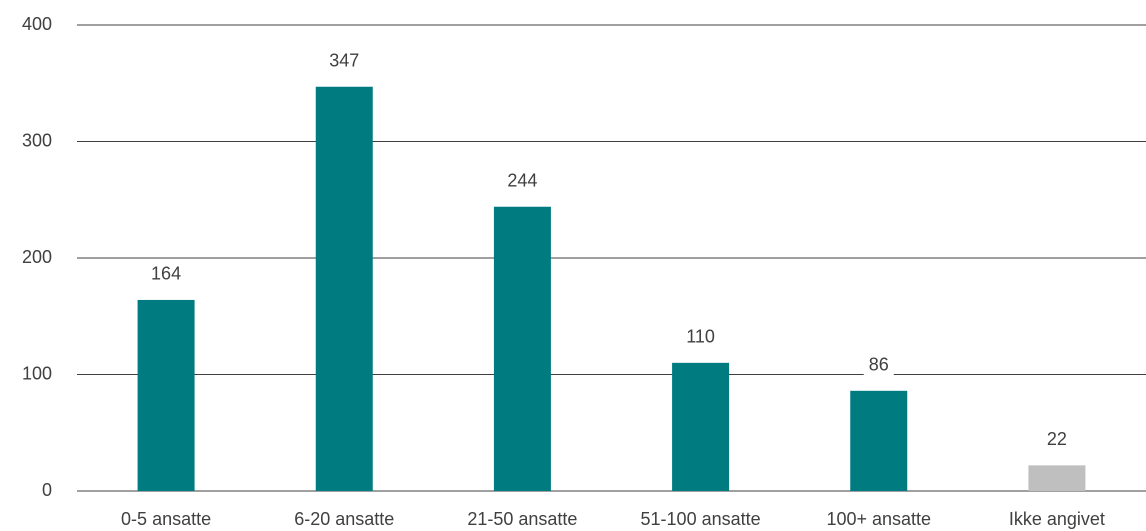  Describe the element at coordinates (37, 257) in the screenshot. I see `y-tick-label: 200` at that location.